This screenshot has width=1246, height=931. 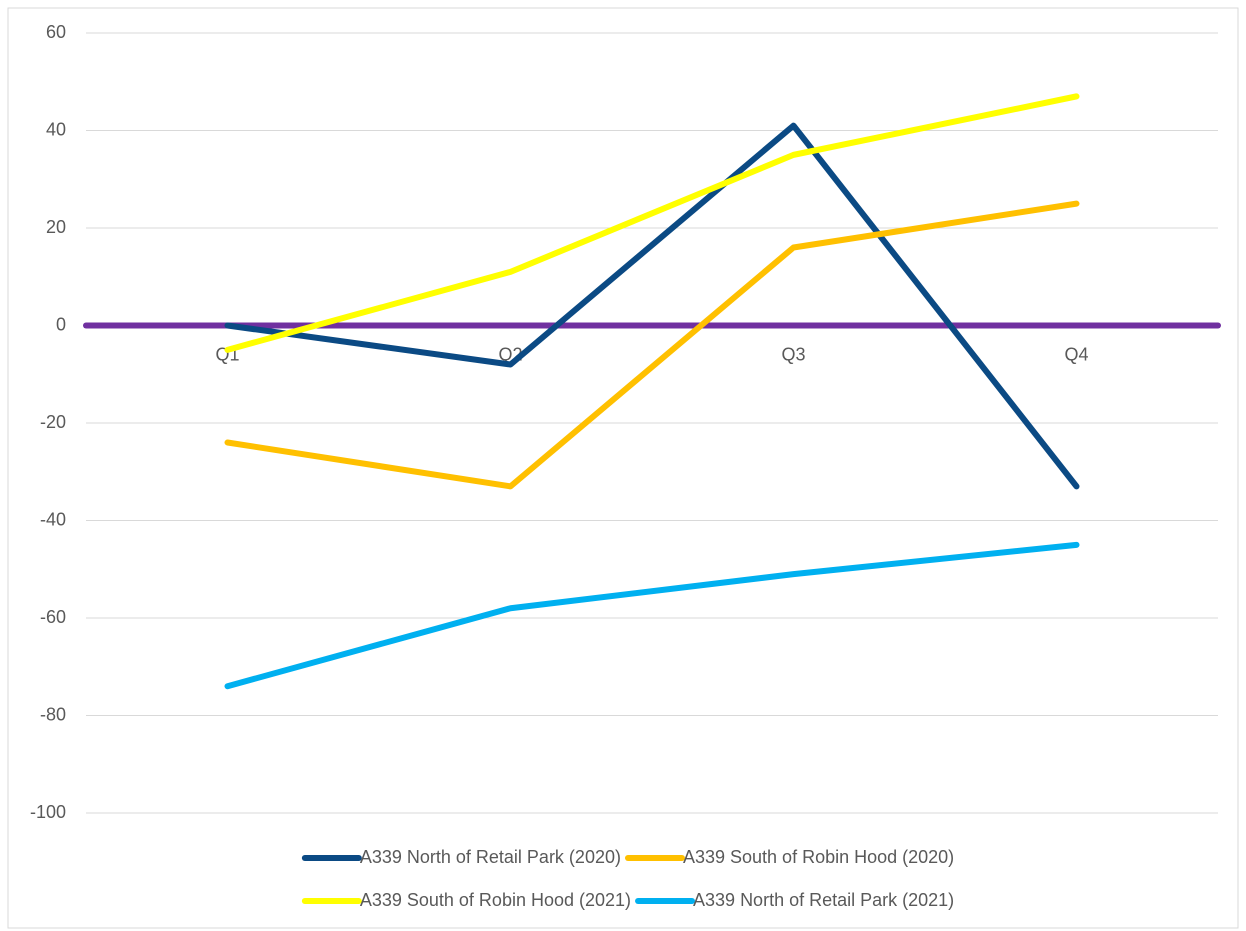 I want to click on y-tick-label: -60, so click(x=53, y=617).